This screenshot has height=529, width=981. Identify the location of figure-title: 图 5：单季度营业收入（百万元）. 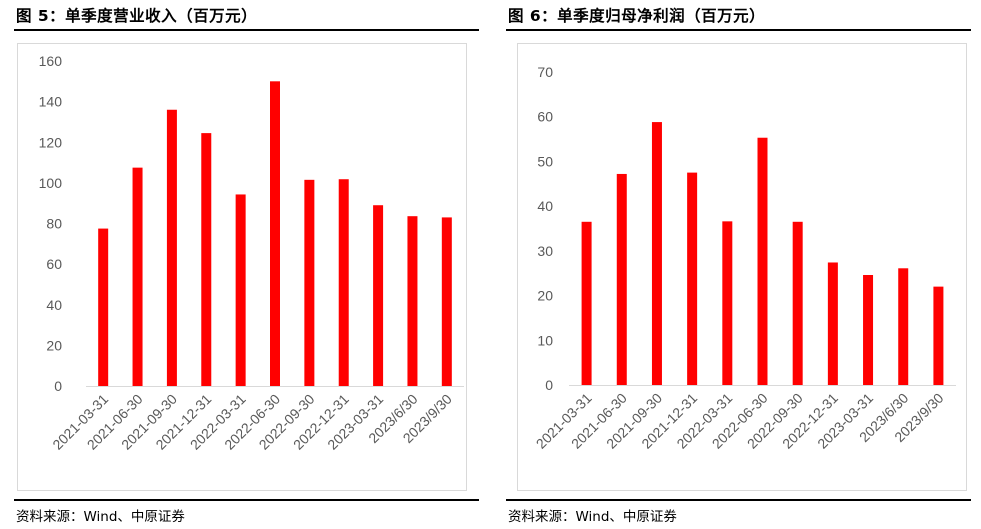
(137, 16).